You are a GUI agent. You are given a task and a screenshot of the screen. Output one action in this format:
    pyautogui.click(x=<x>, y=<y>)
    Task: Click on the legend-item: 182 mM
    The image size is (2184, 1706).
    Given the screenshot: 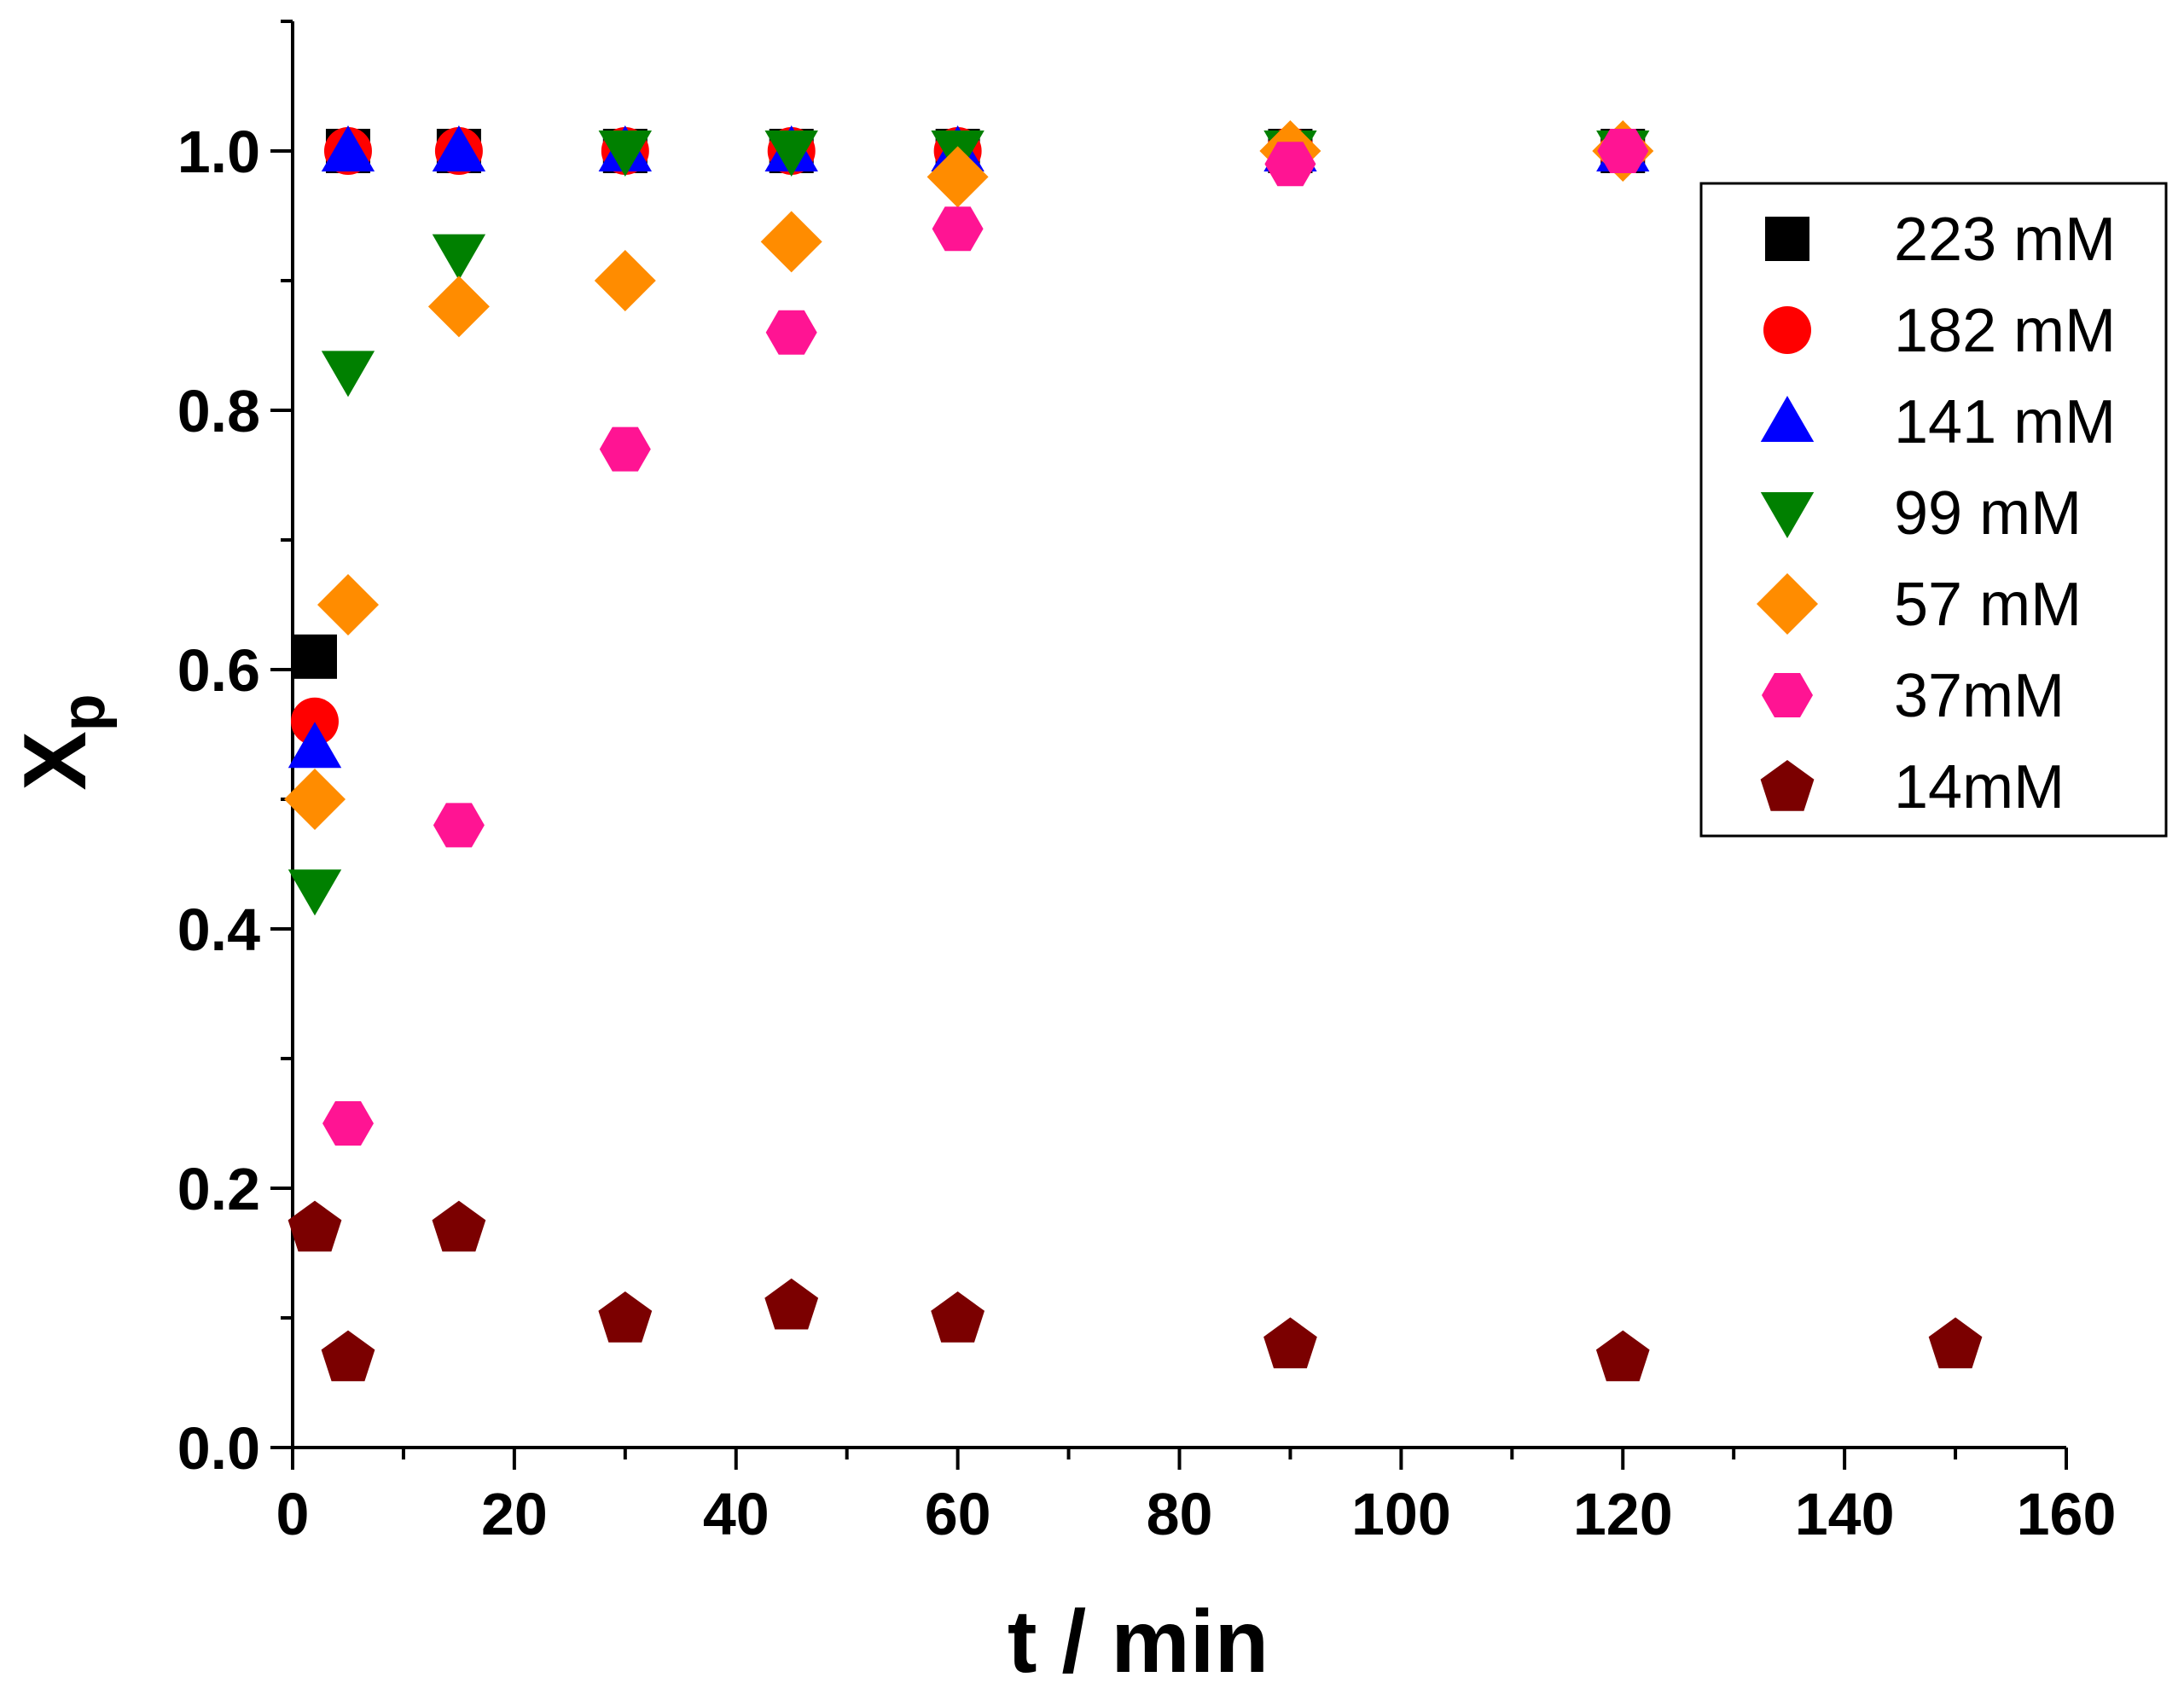 What is the action you would take?
    pyautogui.click(x=1939, y=331)
    